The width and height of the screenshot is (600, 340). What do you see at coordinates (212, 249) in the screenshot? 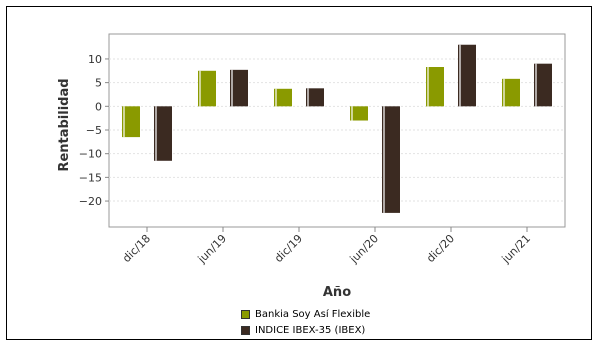
I see `x-tick-label: jun/19` at bounding box center [212, 249].